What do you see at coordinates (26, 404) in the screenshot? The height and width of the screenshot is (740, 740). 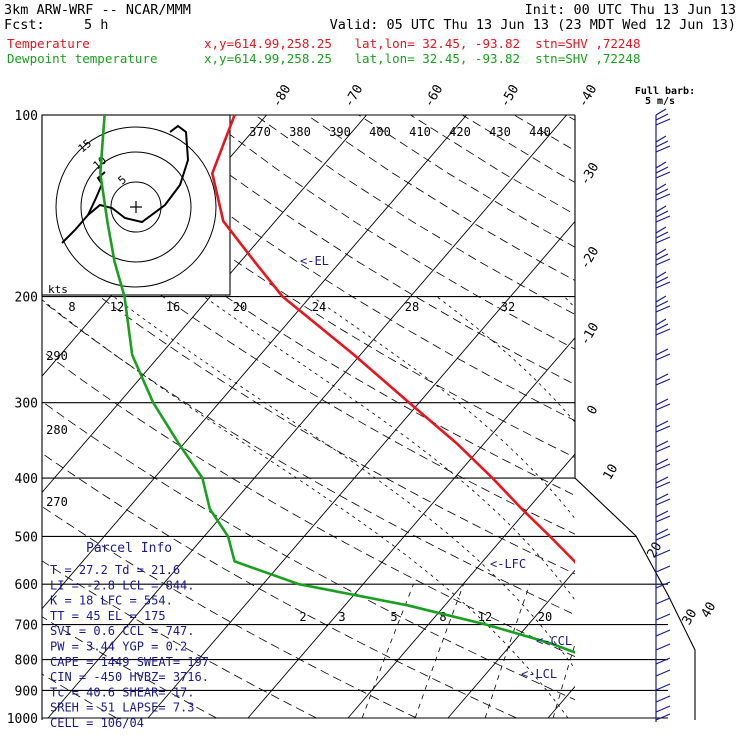 I see `pressure-tick-label: 300` at bounding box center [26, 404].